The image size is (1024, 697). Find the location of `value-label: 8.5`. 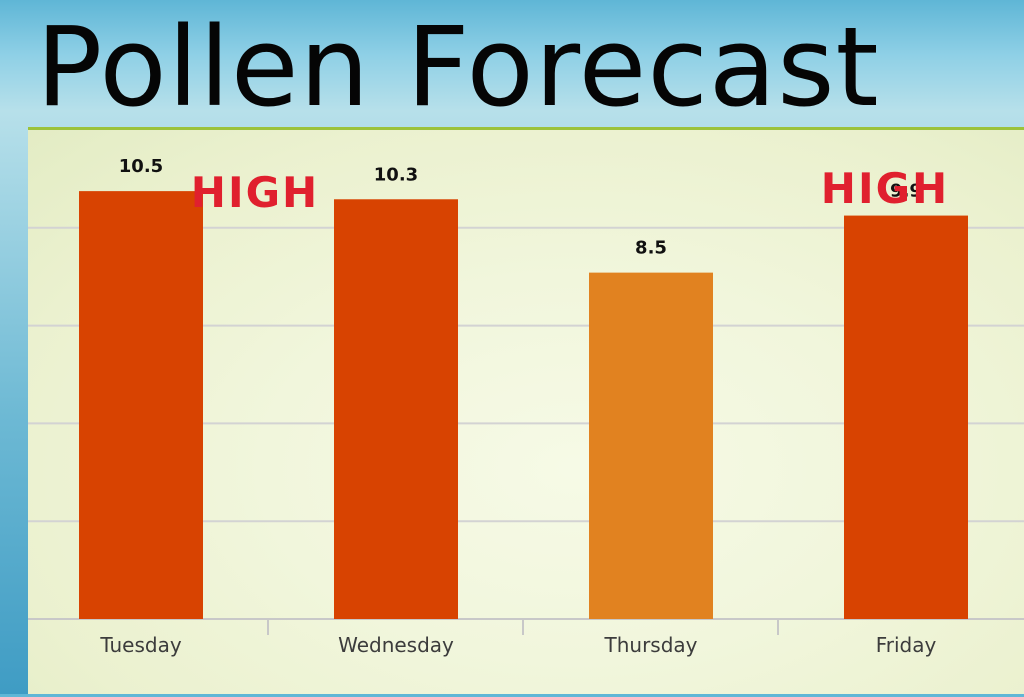

value-label: 8.5 is located at coordinates (651, 248).